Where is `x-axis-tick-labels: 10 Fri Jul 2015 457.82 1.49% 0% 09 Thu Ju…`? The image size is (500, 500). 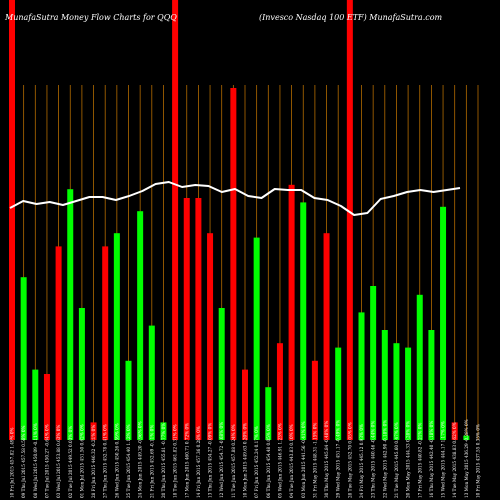
x-axis-tick-labels: 10 Fri Jul 2015 457.82 1.49% 0% 09 Thu Ju… is located at coordinates (245, 458).